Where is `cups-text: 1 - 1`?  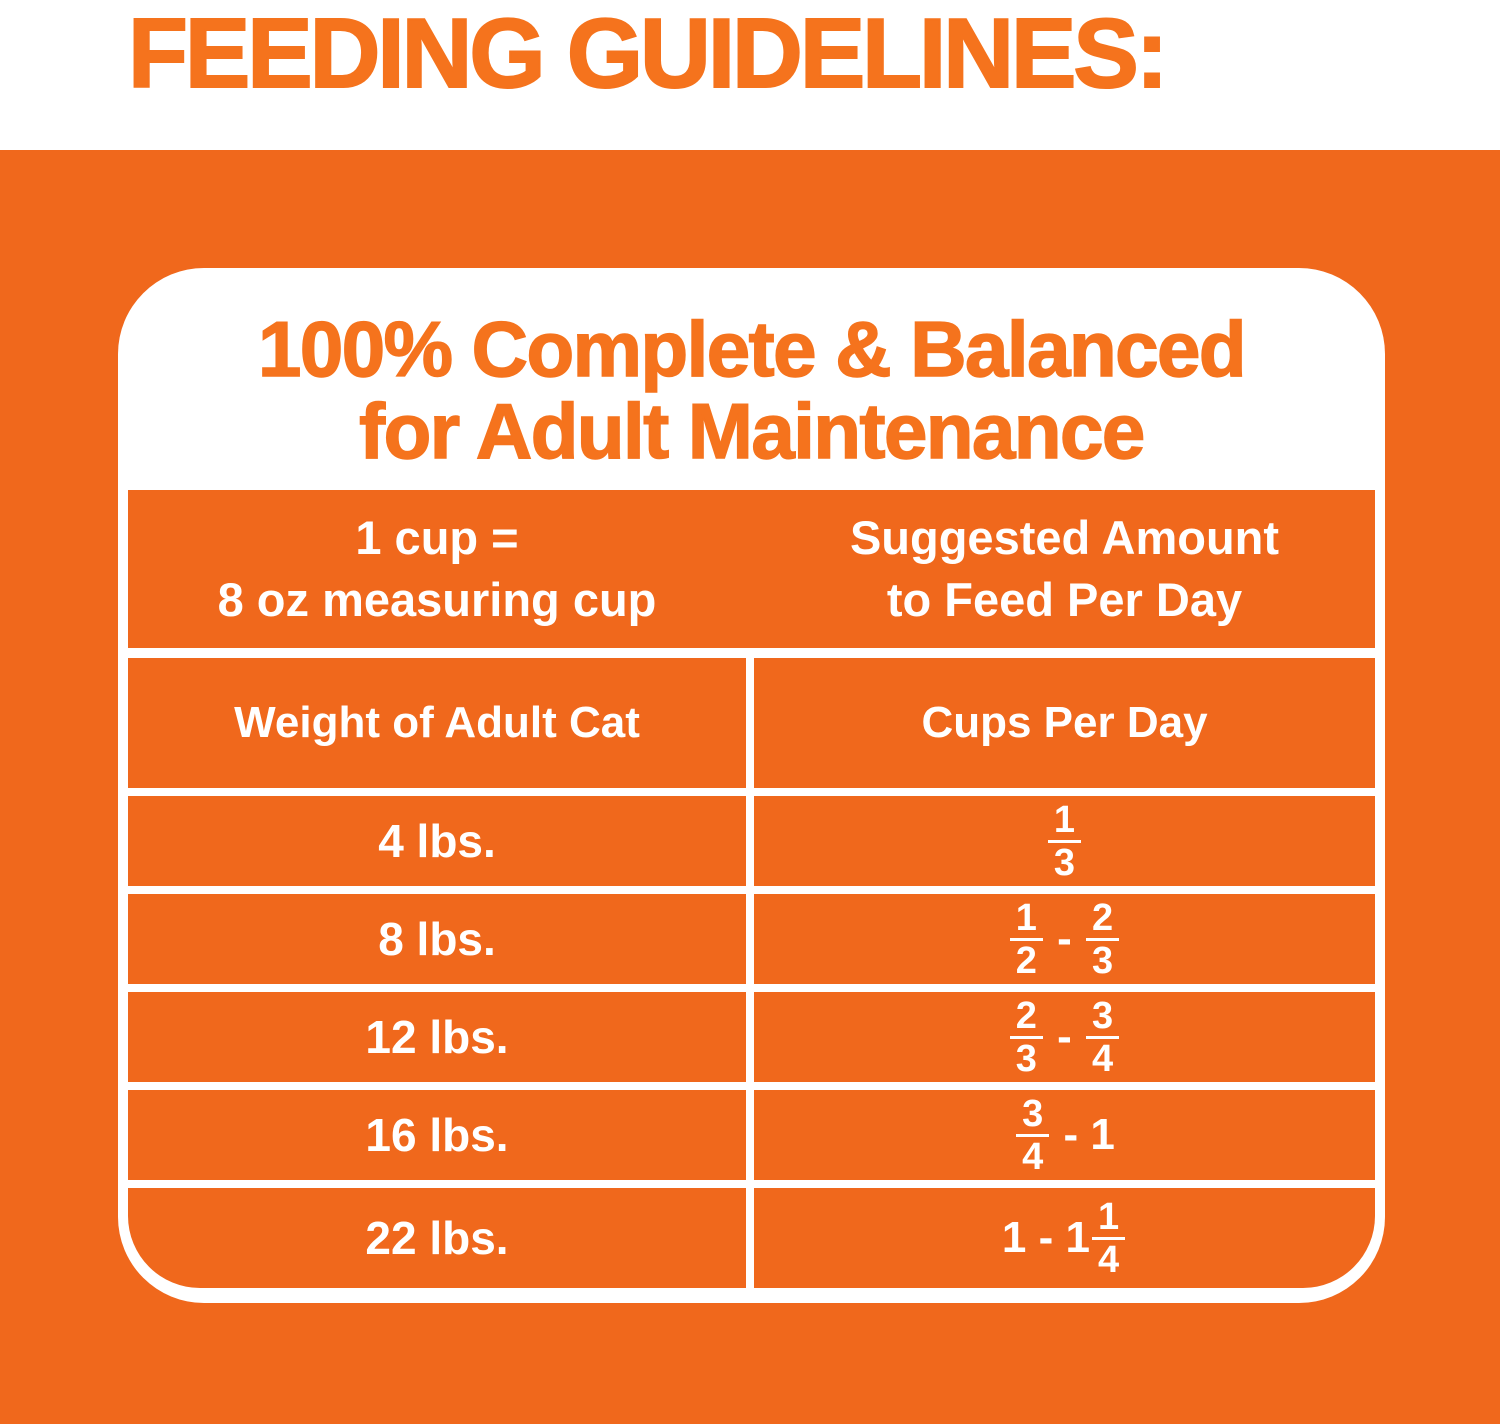
cups-text: 1 - 1 is located at coordinates (1045, 1237).